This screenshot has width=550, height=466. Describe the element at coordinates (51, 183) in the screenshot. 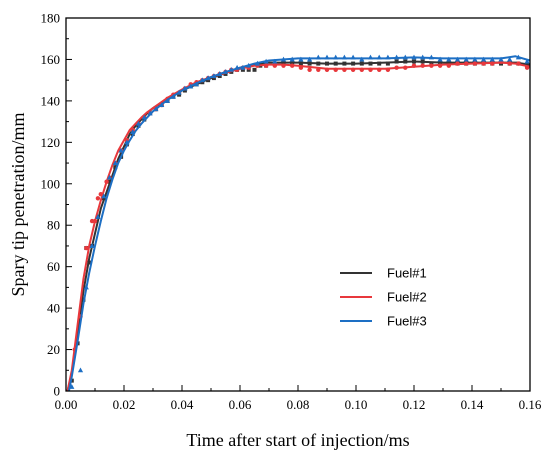

I see `y-tick-label: 100` at that location.